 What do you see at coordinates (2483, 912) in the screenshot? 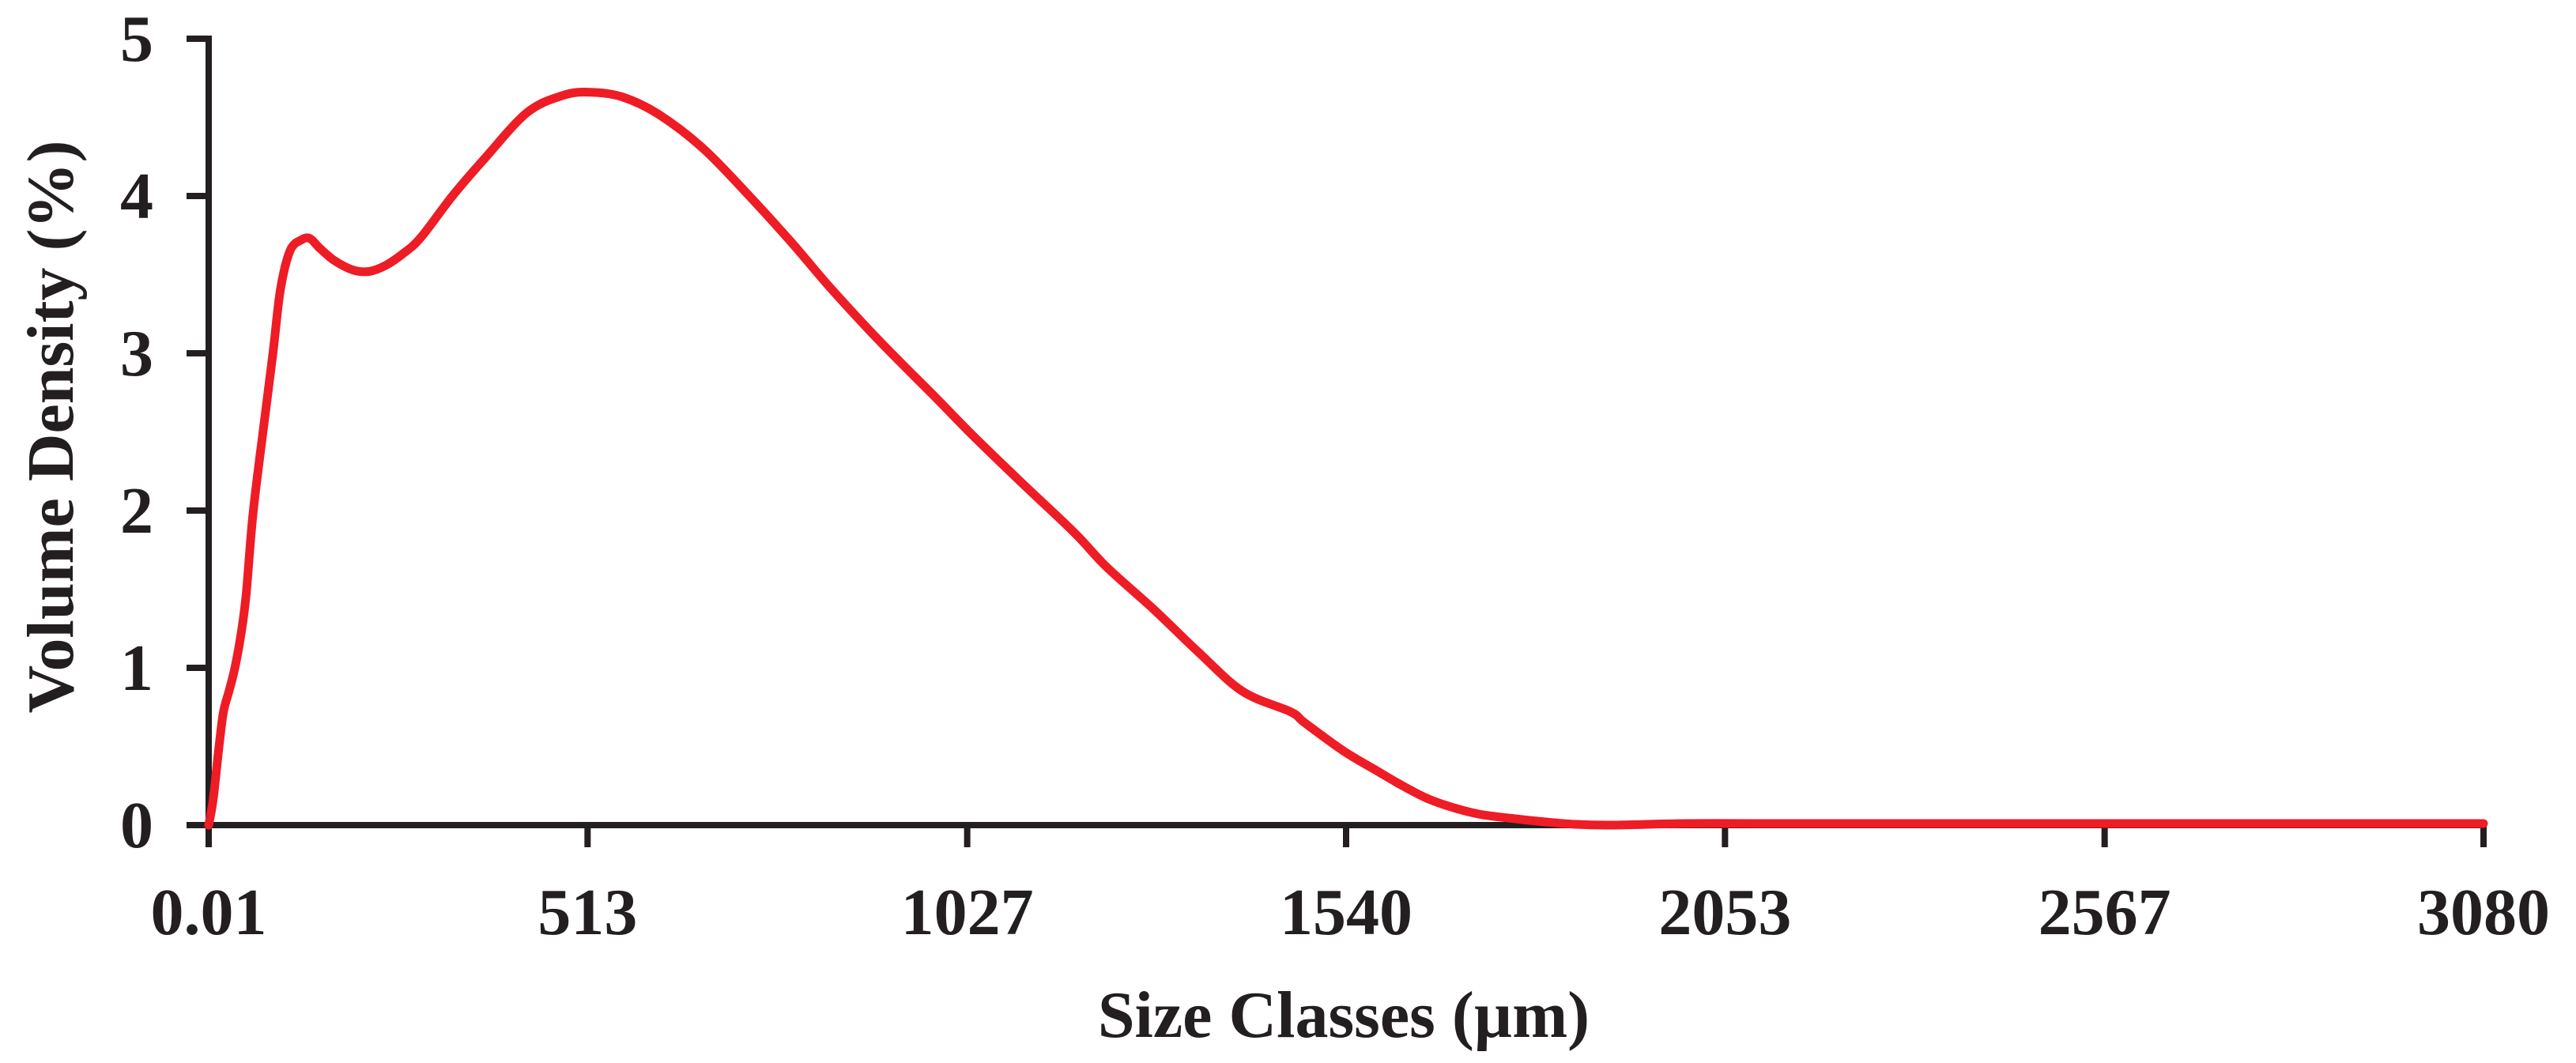
I see `x-tick-label: 3080` at bounding box center [2483, 912].